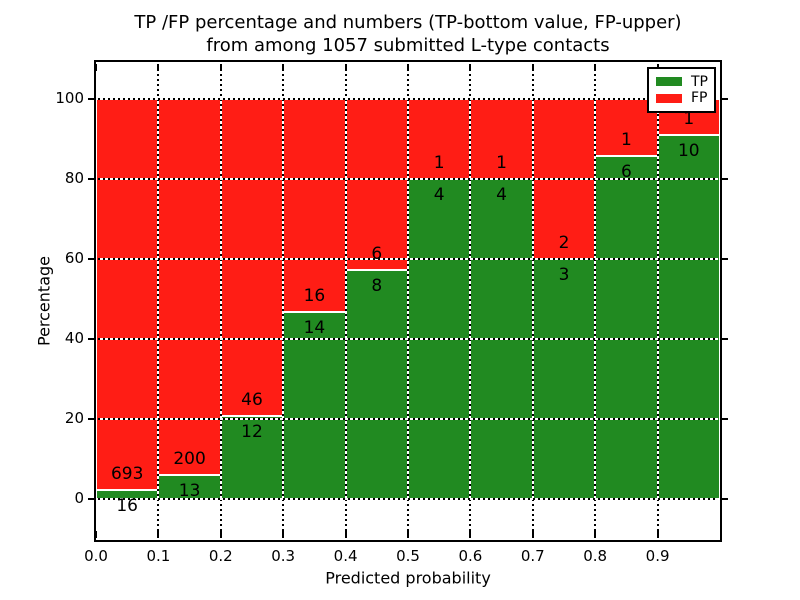  I want to click on x-tick-label: 0.5, so click(408, 556).